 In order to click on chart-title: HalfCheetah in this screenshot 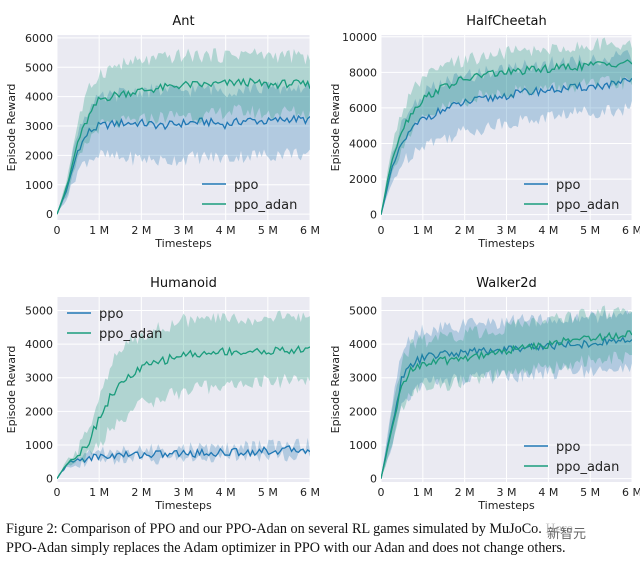, I will do `click(506, 21)`.